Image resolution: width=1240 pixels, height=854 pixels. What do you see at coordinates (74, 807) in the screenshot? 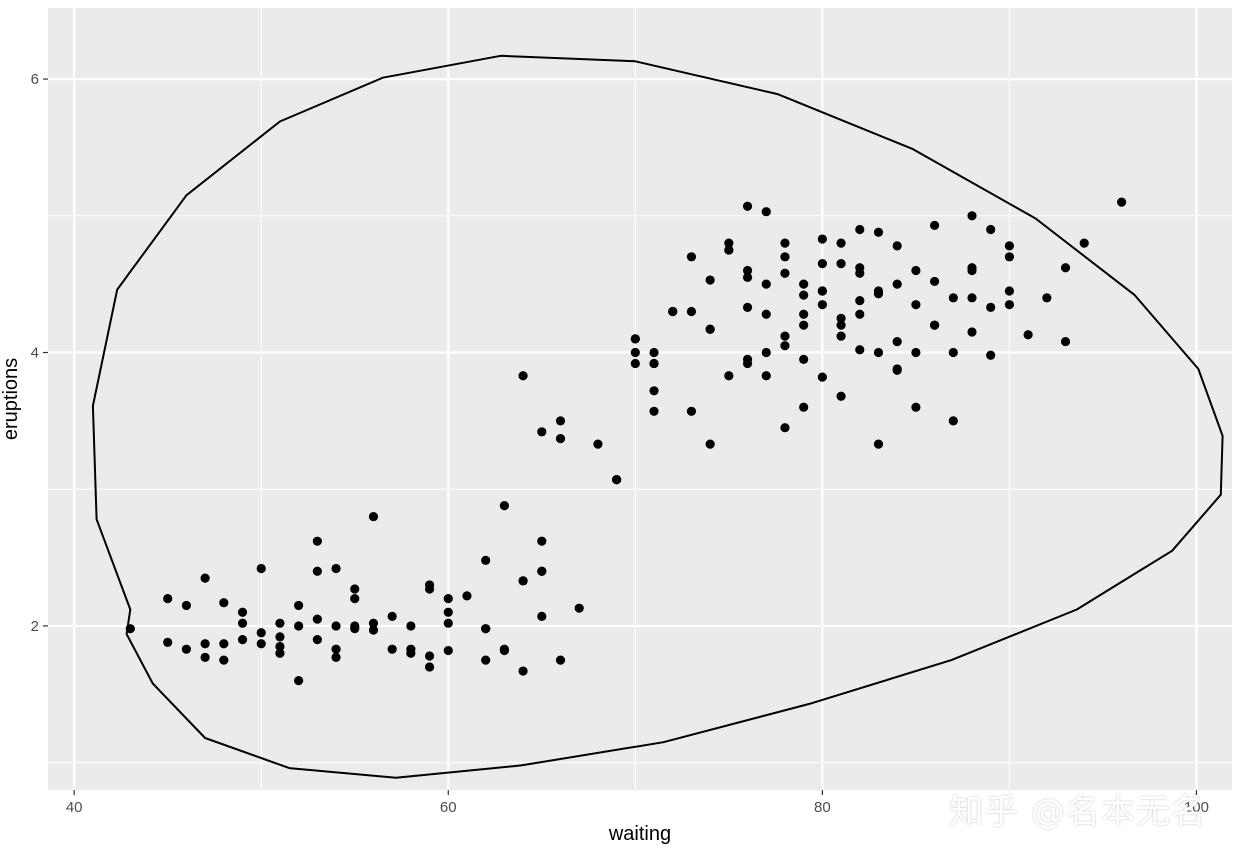
I see `x-tick-label: 40` at bounding box center [74, 807].